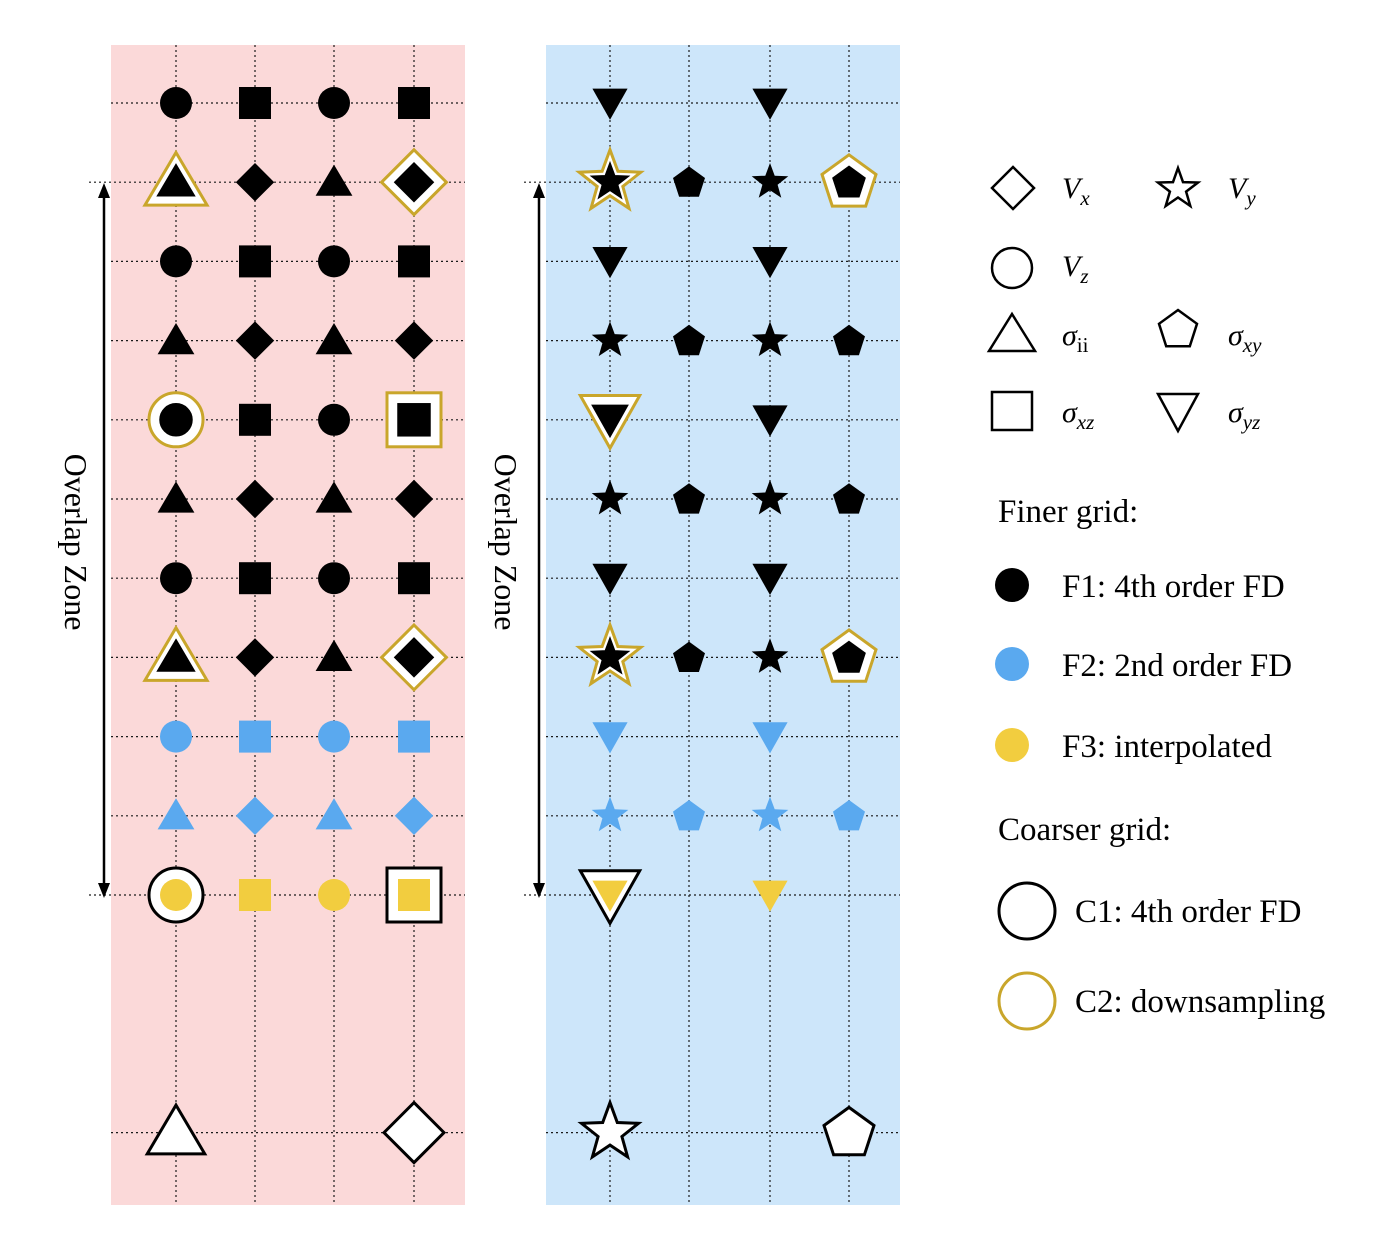  Describe the element at coordinates (1040, 188) in the screenshot. I see `legend-vx: Vx` at that location.